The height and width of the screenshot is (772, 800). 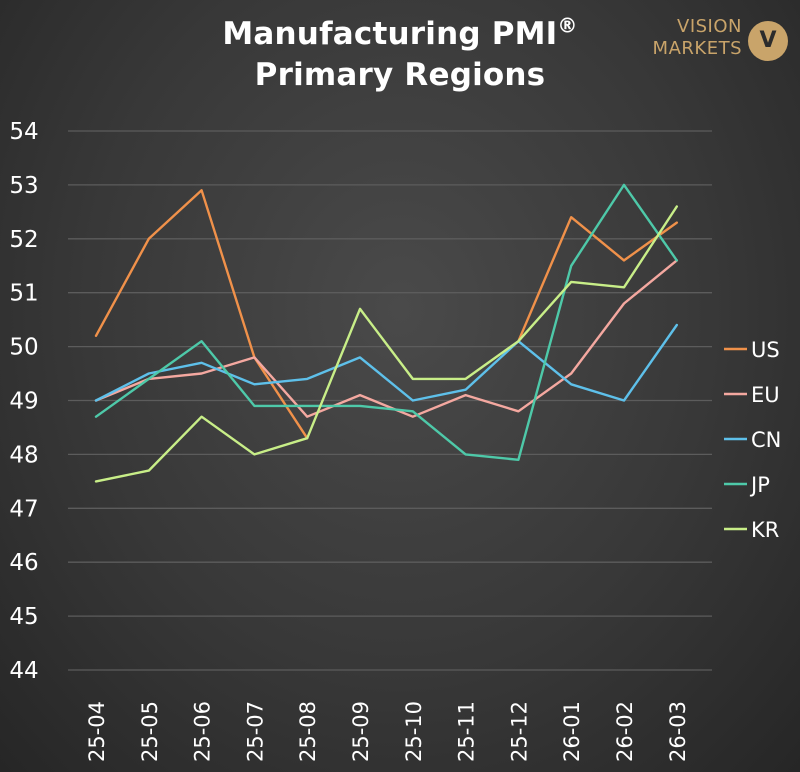 What do you see at coordinates (400, 75) in the screenshot?
I see `chart-title-line2: Primary Regions` at bounding box center [400, 75].